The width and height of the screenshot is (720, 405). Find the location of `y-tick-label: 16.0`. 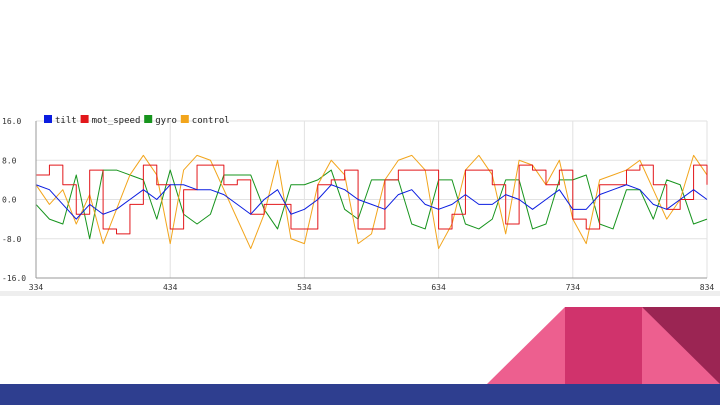

y-tick-label: 16.0 is located at coordinates (11, 121).